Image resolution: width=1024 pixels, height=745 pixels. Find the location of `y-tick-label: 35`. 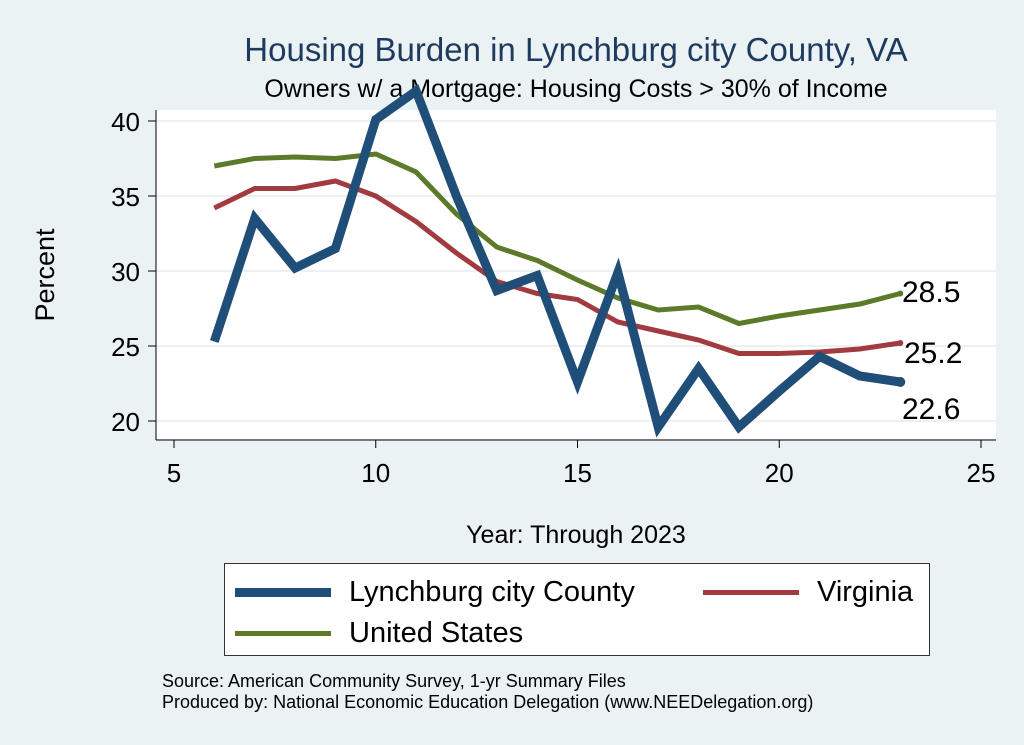

y-tick-label: 35 is located at coordinates (125, 197).